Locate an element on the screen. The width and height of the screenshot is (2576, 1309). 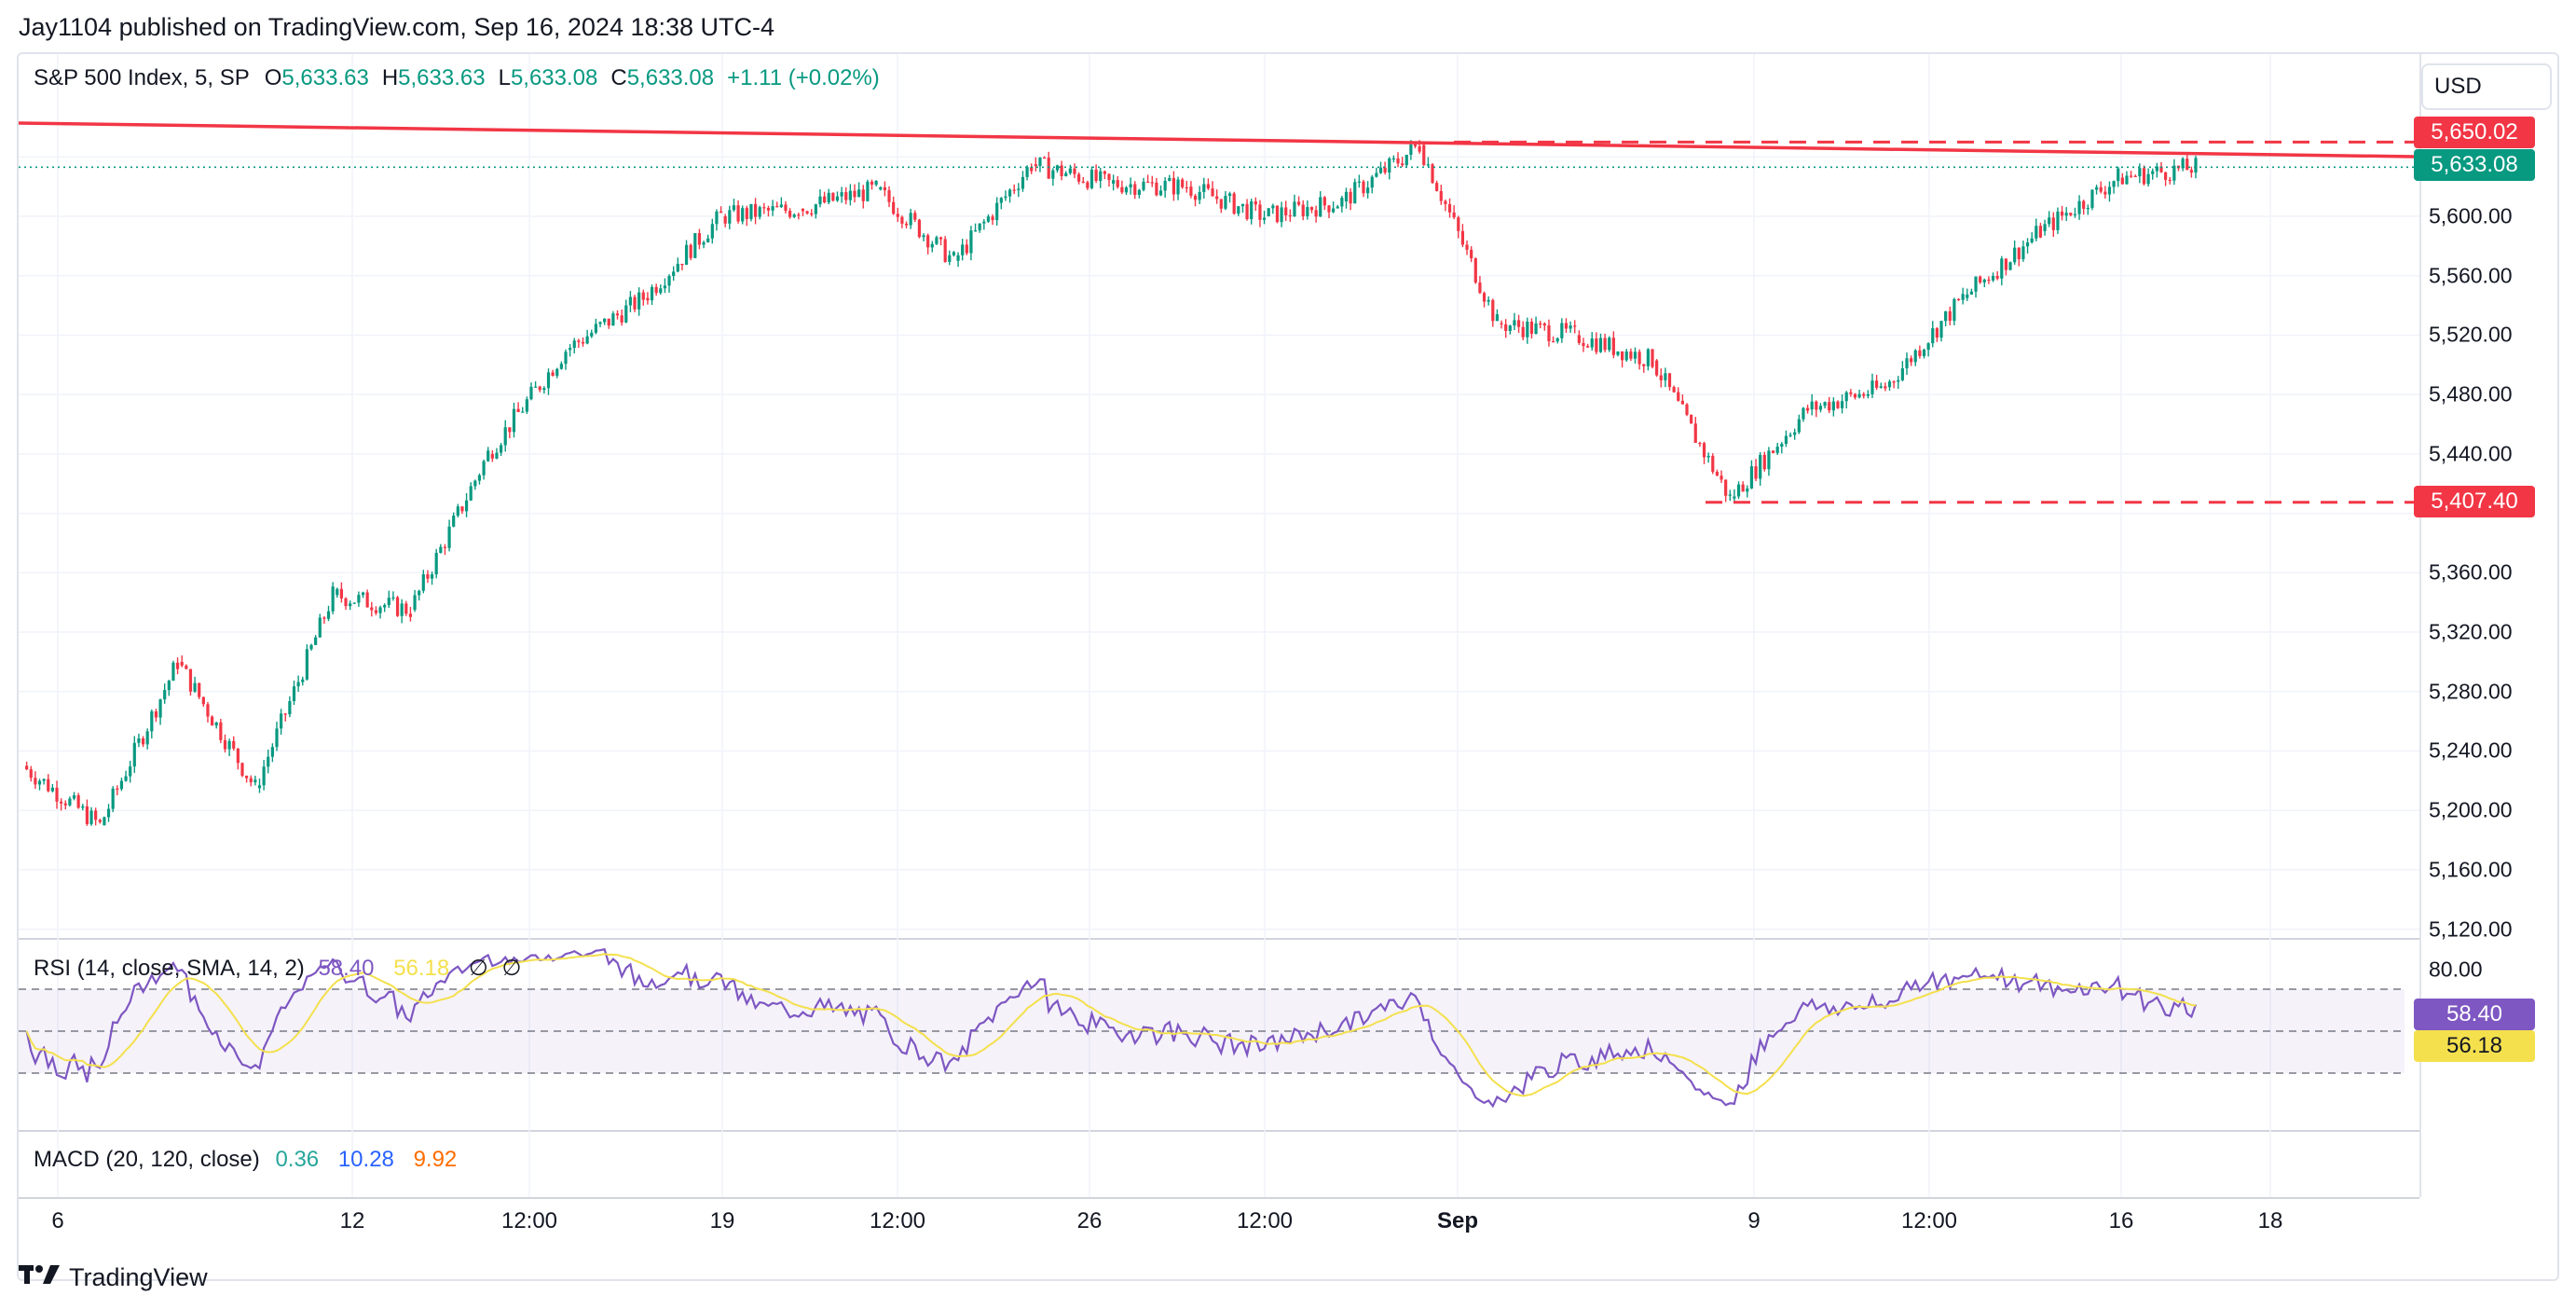
pane-separator-rsi-macd is located at coordinates (1219, 1131).